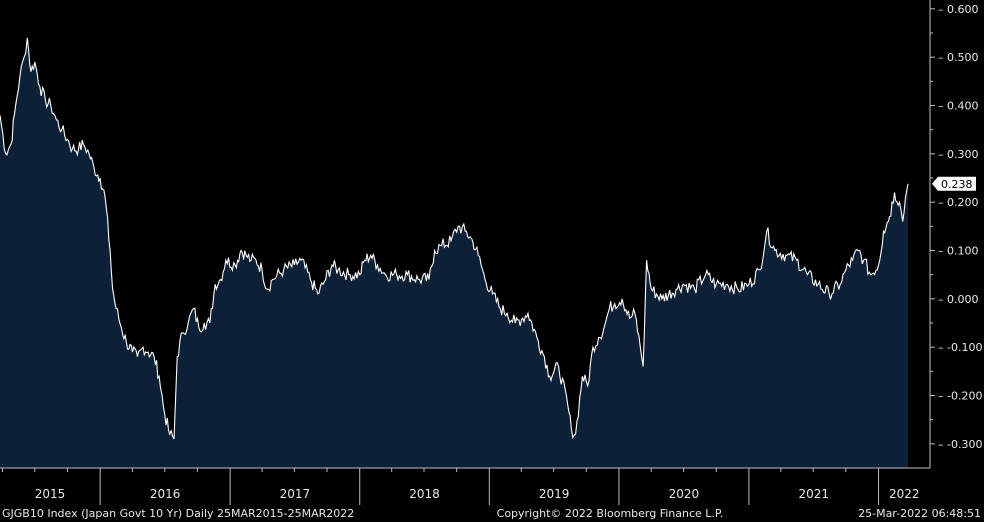  I want to click on last-value-box, so click(954, 183).